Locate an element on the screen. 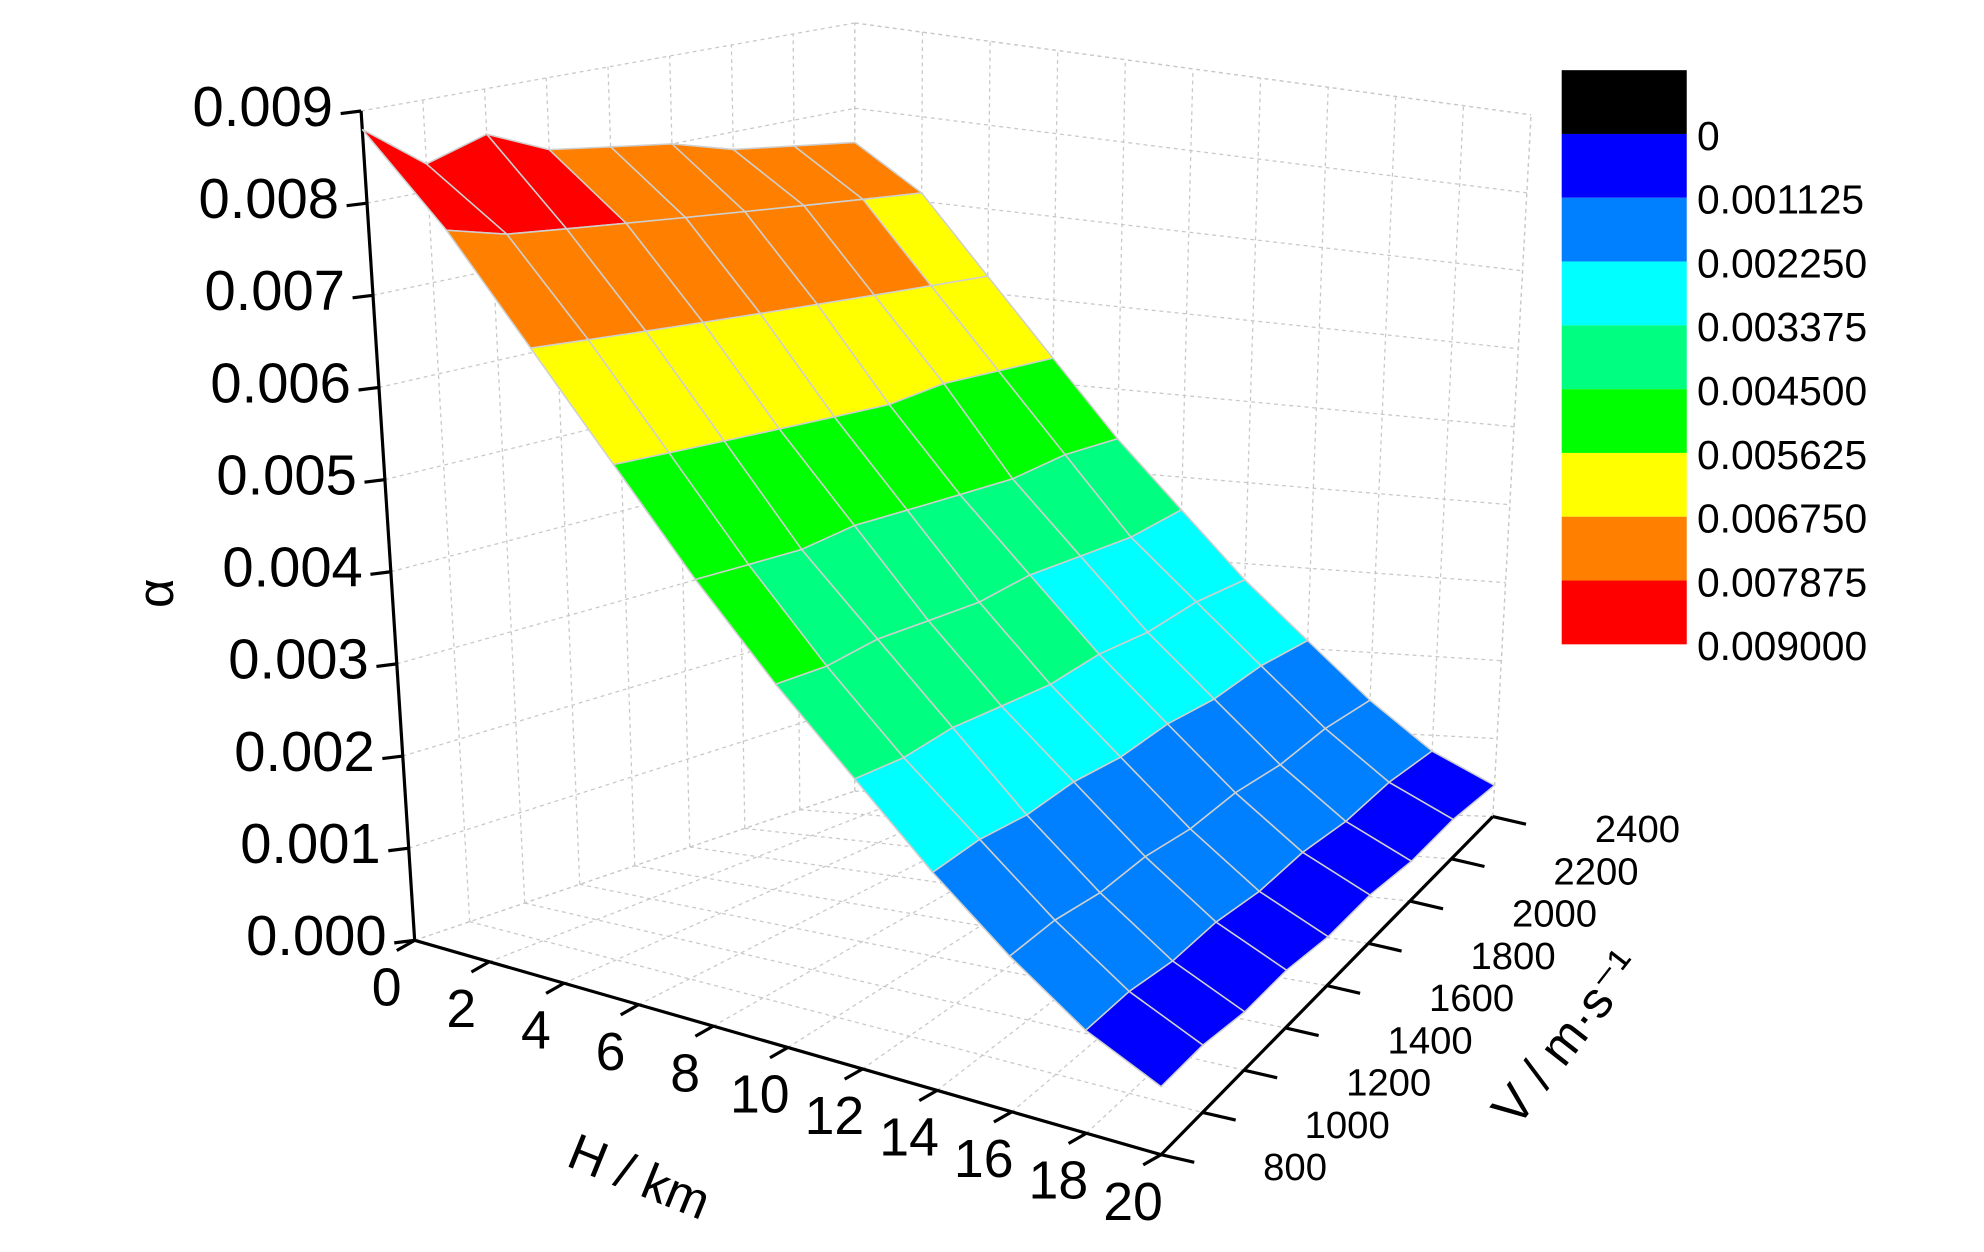 Image resolution: width=1984 pixels, height=1252 pixels. y-tick-label: 1600 is located at coordinates (1471, 998).